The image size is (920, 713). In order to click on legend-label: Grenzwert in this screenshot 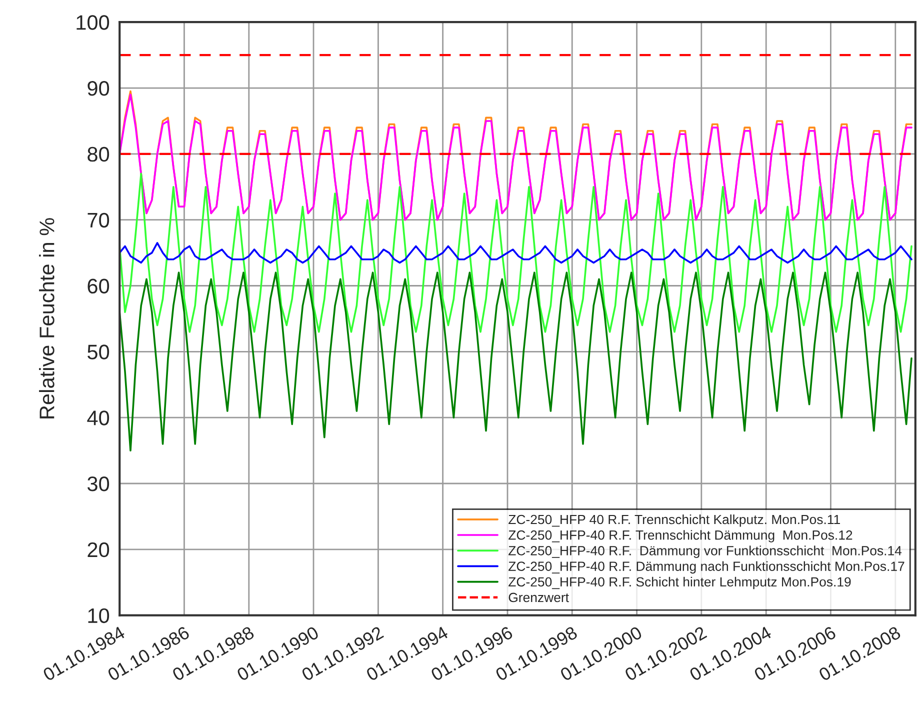, I will do `click(538, 597)`.